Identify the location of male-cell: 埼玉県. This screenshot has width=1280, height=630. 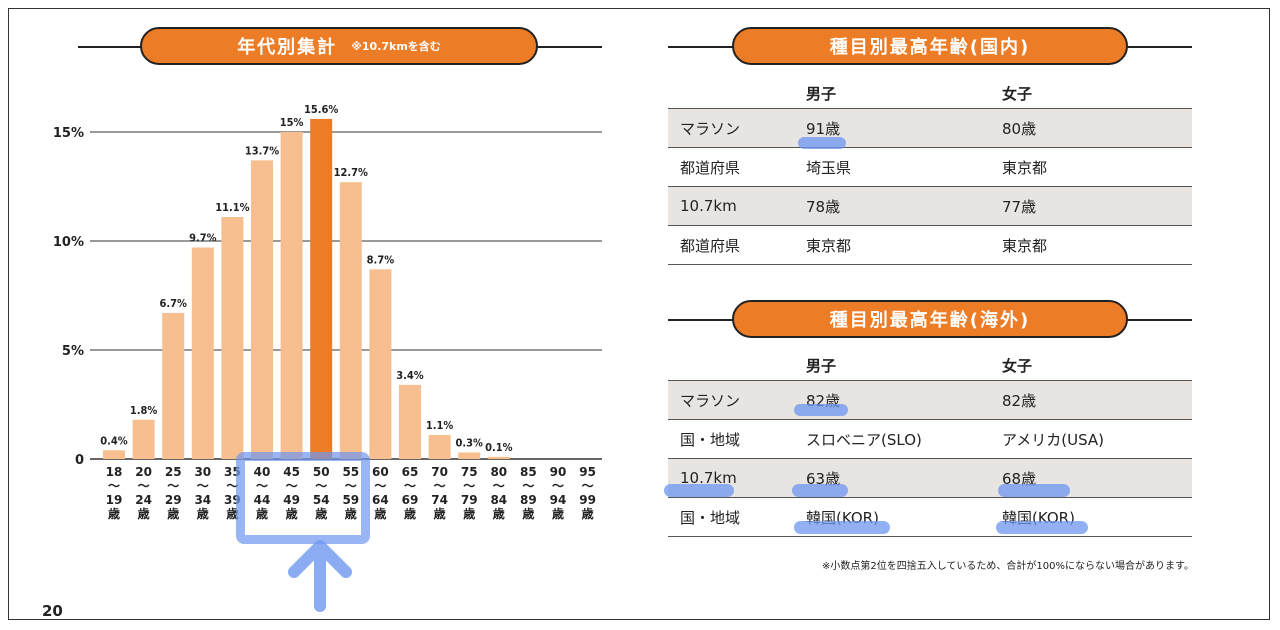
(892, 167).